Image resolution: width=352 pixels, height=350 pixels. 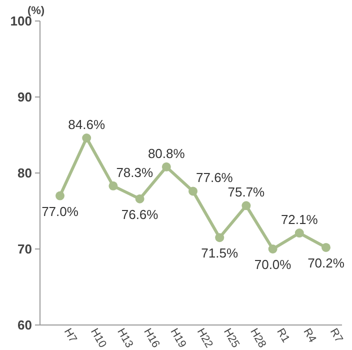 I want to click on x-tick-label: R7, so click(x=336, y=335).